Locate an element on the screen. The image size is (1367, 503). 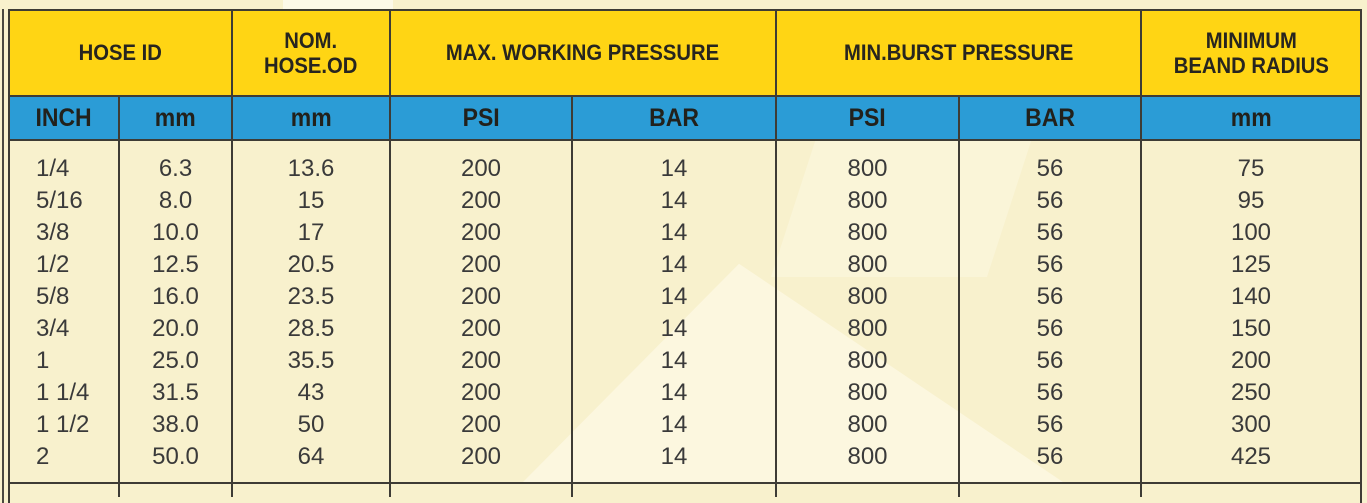
header-cell-label: MAX. WORKING PRESSURE is located at coordinates (583, 53).